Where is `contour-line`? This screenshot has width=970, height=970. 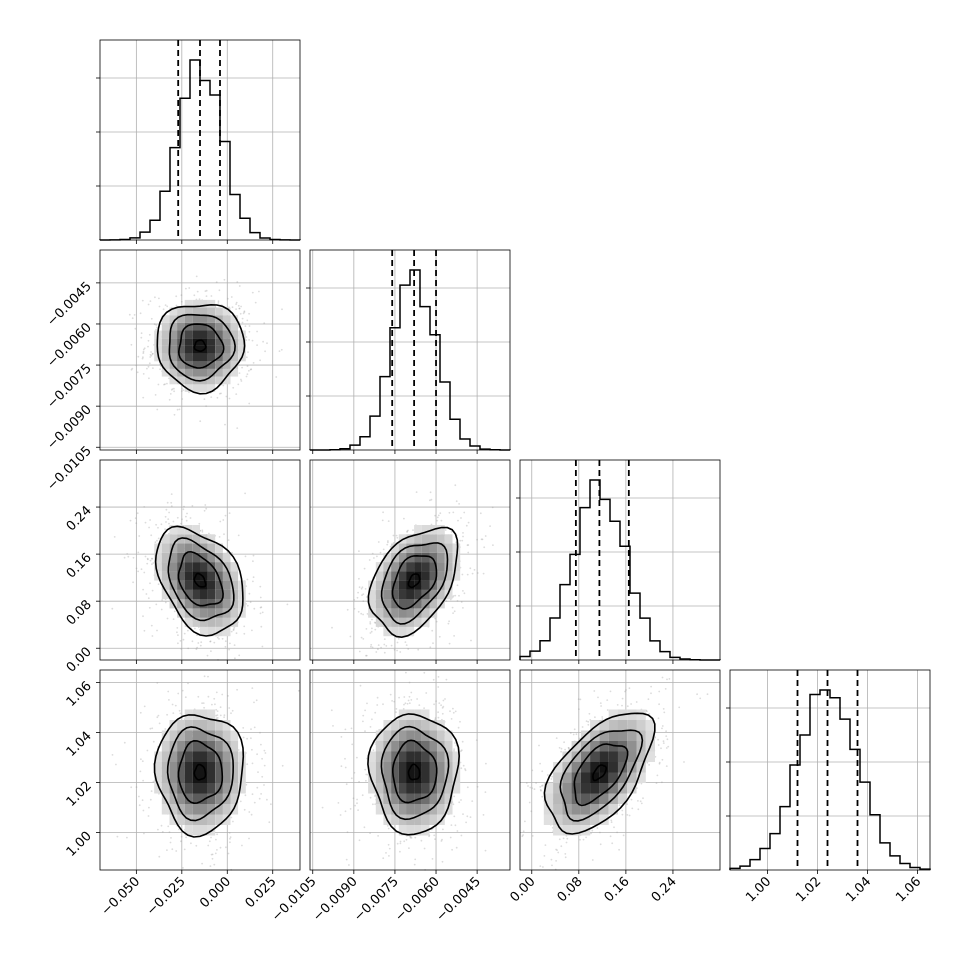 contour-line is located at coordinates (414, 581).